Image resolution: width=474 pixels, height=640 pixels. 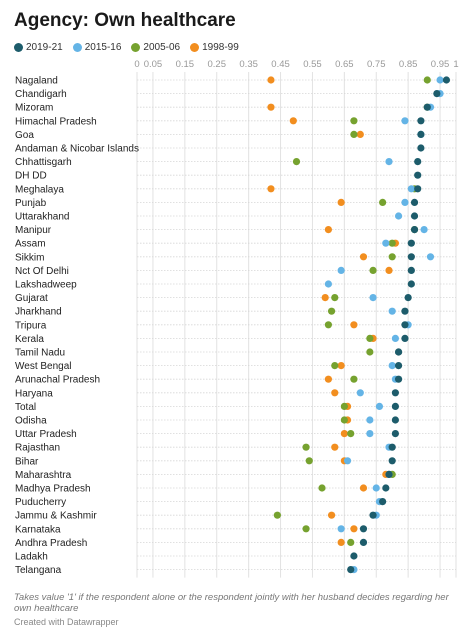 What do you see at coordinates (56, 516) in the screenshot?
I see `category-label: Jammu & Kashmir` at bounding box center [56, 516].